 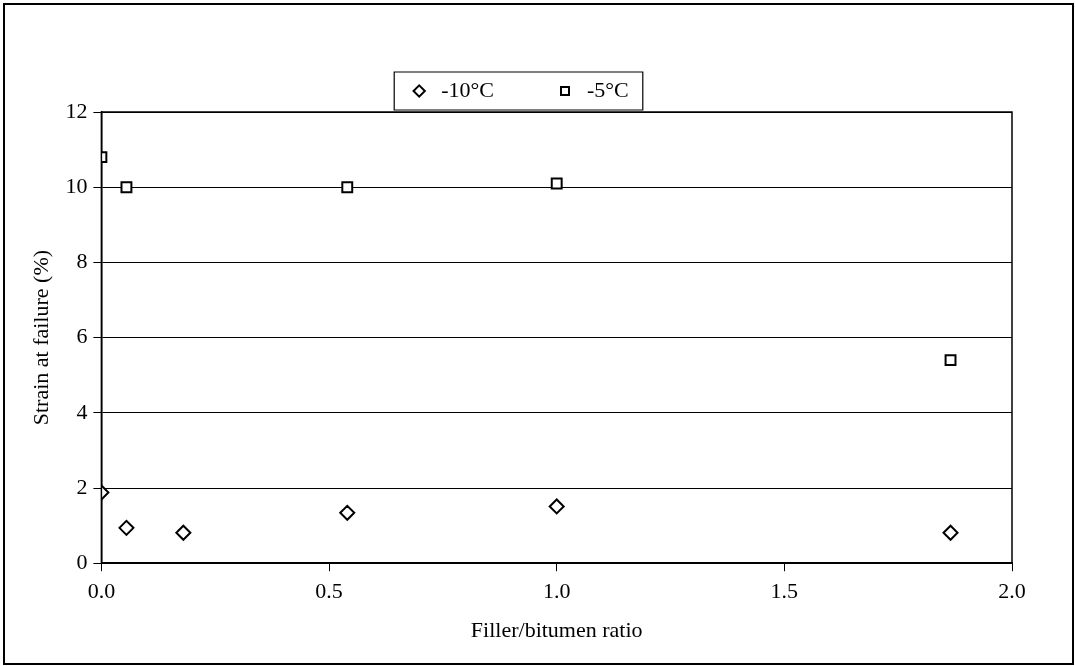 What do you see at coordinates (76, 185) in the screenshot?
I see `y-tick-label: 10` at bounding box center [76, 185].